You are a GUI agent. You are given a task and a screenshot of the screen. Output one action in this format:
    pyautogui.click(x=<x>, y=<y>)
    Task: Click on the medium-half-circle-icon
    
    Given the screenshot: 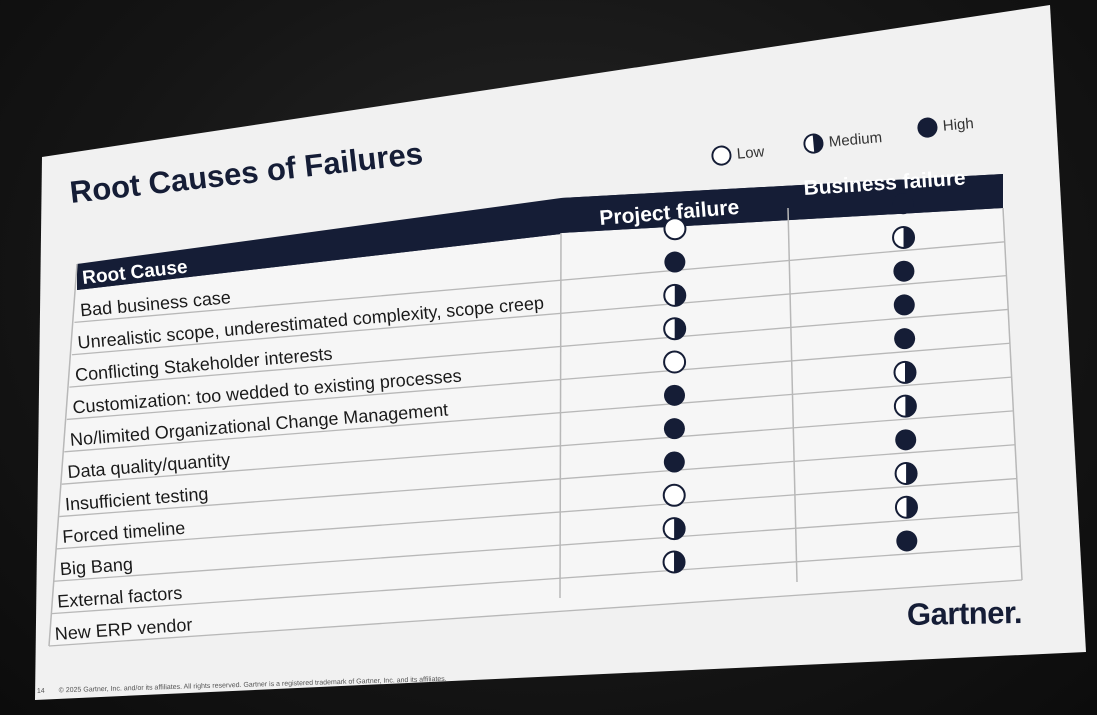 What is the action you would take?
    pyautogui.click(x=813, y=143)
    